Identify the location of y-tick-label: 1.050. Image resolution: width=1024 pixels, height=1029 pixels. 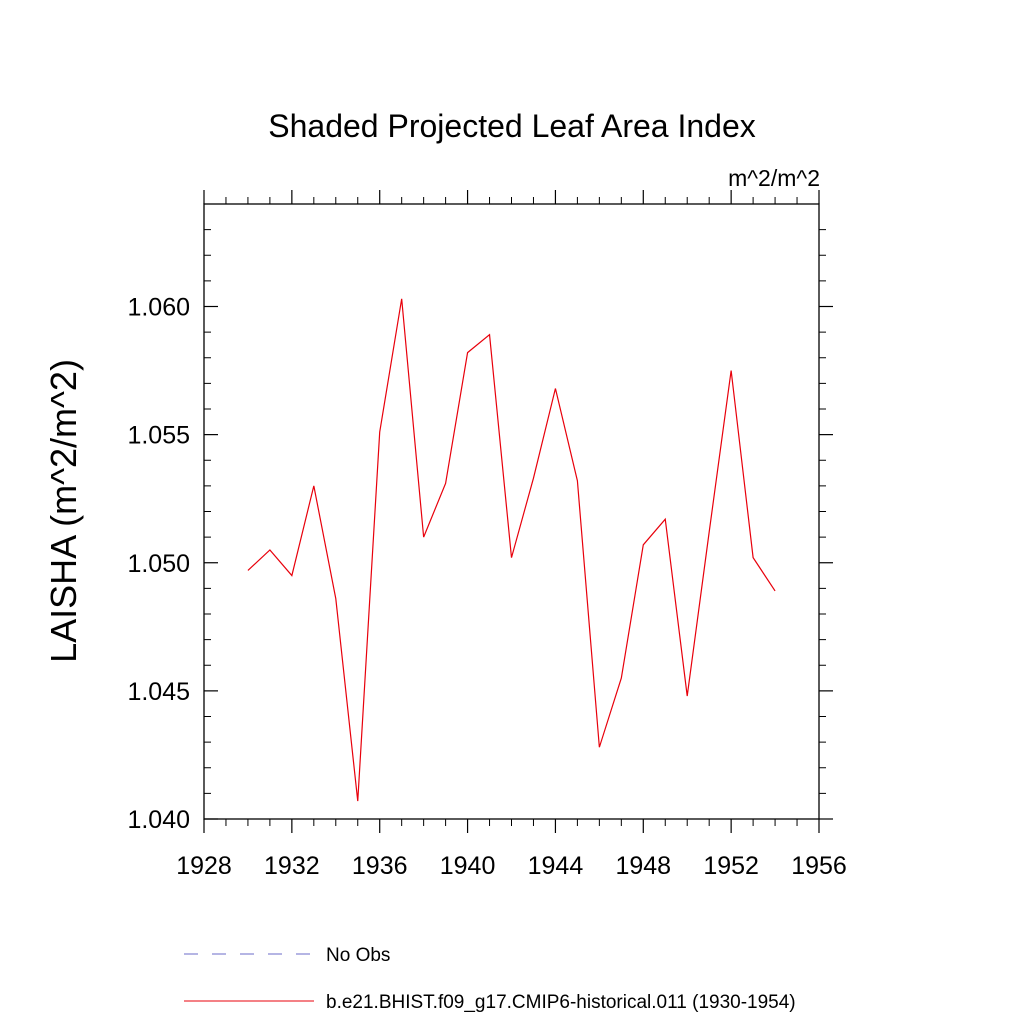
(158, 564).